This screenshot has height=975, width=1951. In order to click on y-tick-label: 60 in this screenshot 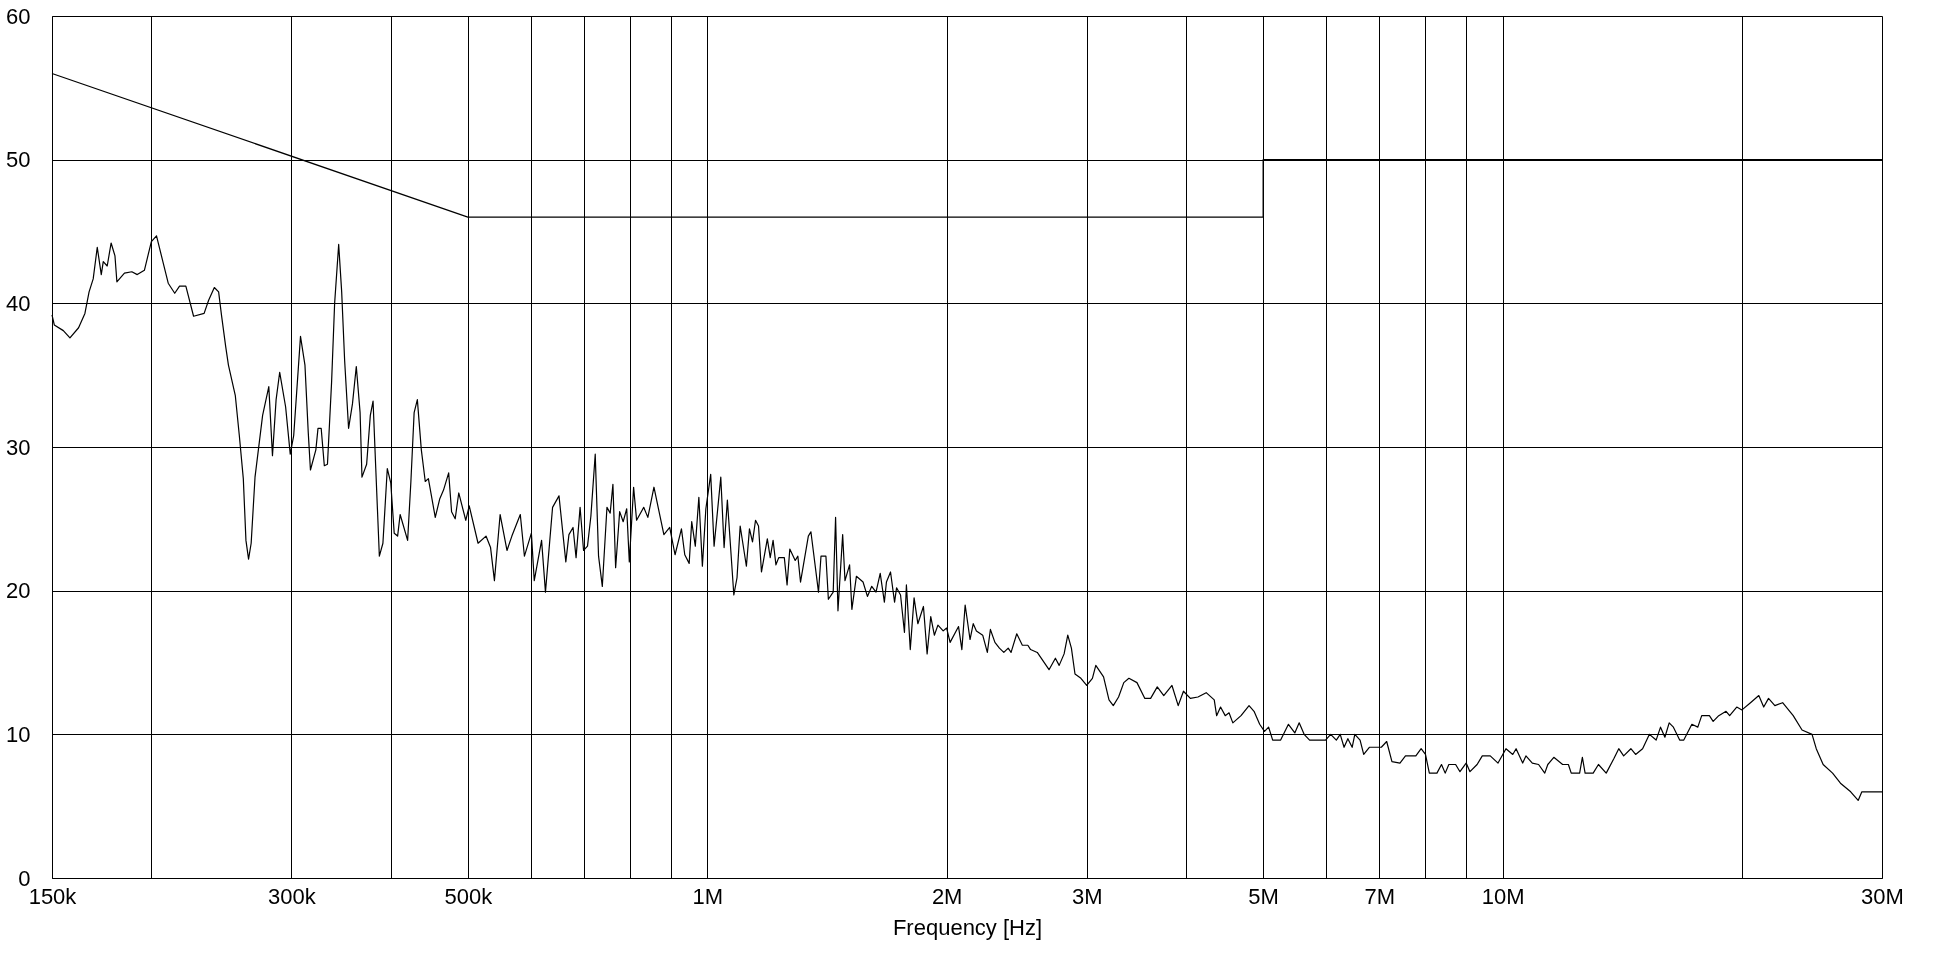, I will do `click(18, 16)`.